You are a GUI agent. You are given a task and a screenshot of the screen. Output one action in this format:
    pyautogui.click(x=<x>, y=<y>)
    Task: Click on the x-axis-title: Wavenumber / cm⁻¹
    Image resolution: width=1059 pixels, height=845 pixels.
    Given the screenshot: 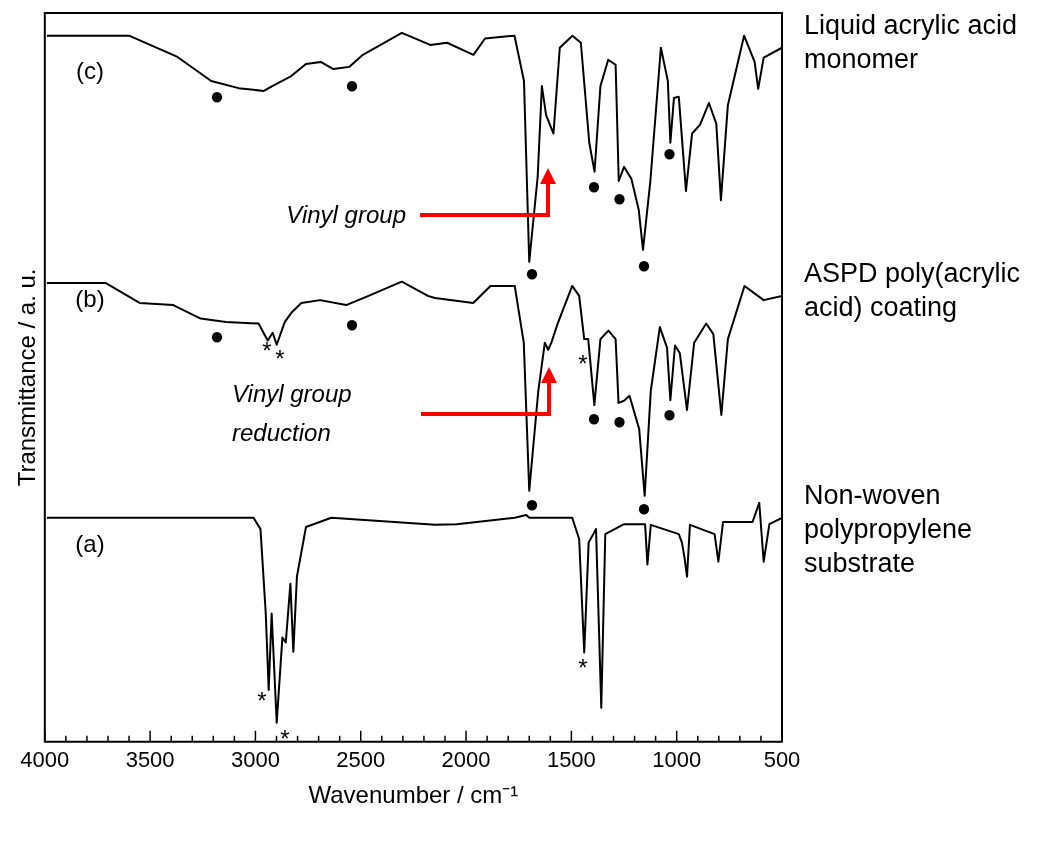 What is the action you would take?
    pyautogui.click(x=413, y=795)
    